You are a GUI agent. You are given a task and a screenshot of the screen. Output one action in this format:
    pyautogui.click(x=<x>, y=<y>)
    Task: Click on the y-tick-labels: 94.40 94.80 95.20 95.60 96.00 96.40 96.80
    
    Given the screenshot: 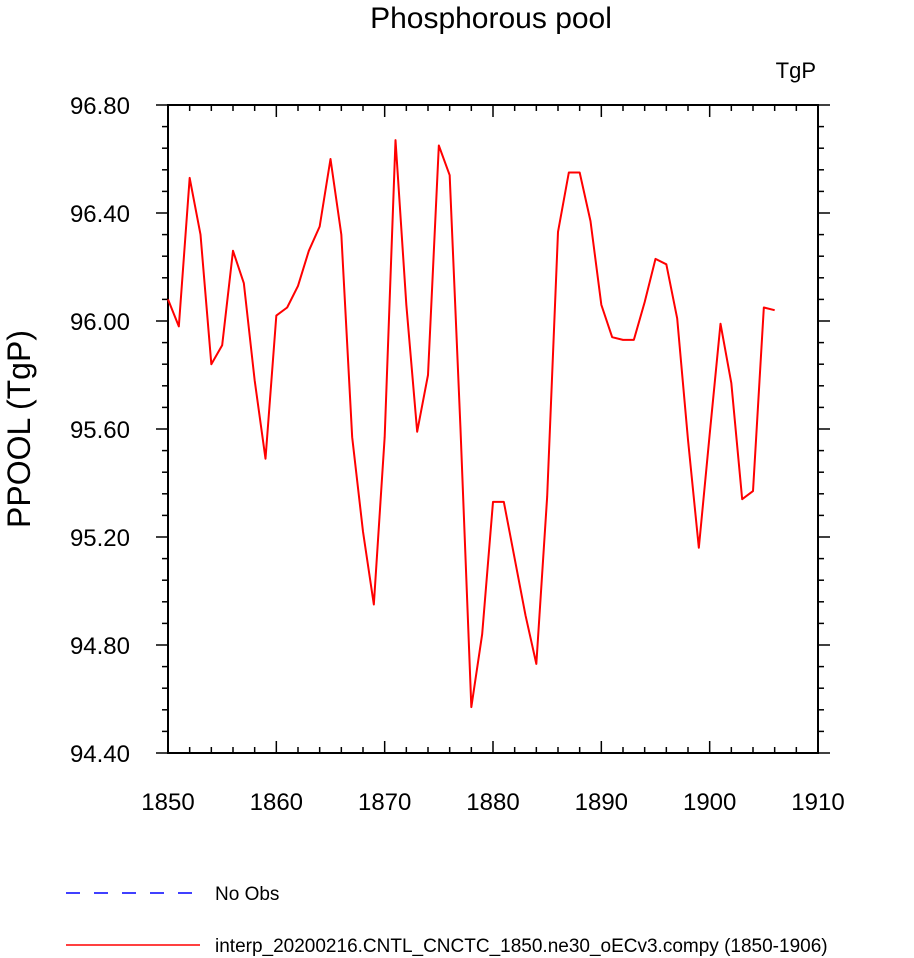 What is the action you would take?
    pyautogui.click(x=100, y=430)
    